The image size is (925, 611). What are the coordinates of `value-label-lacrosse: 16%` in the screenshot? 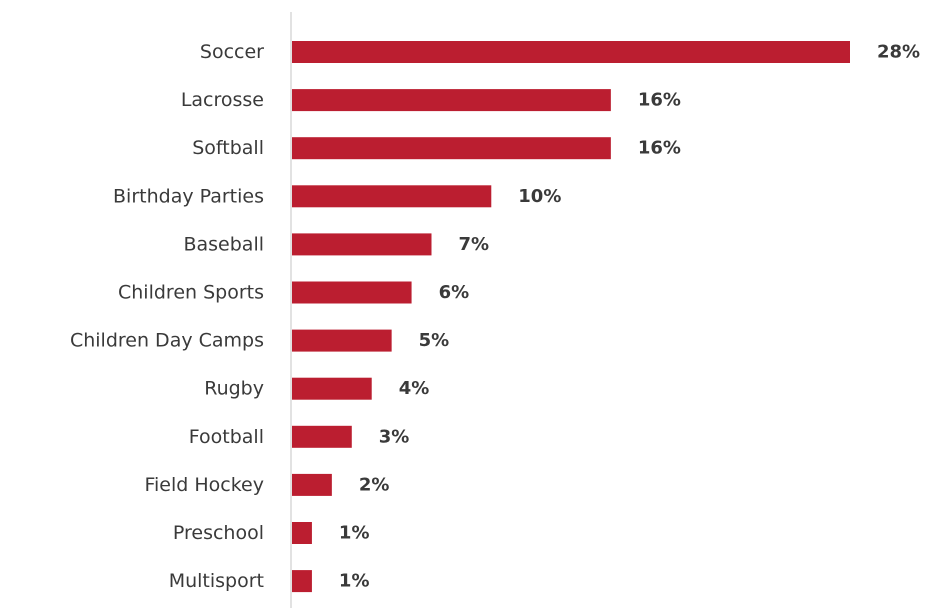 It's located at (659, 100).